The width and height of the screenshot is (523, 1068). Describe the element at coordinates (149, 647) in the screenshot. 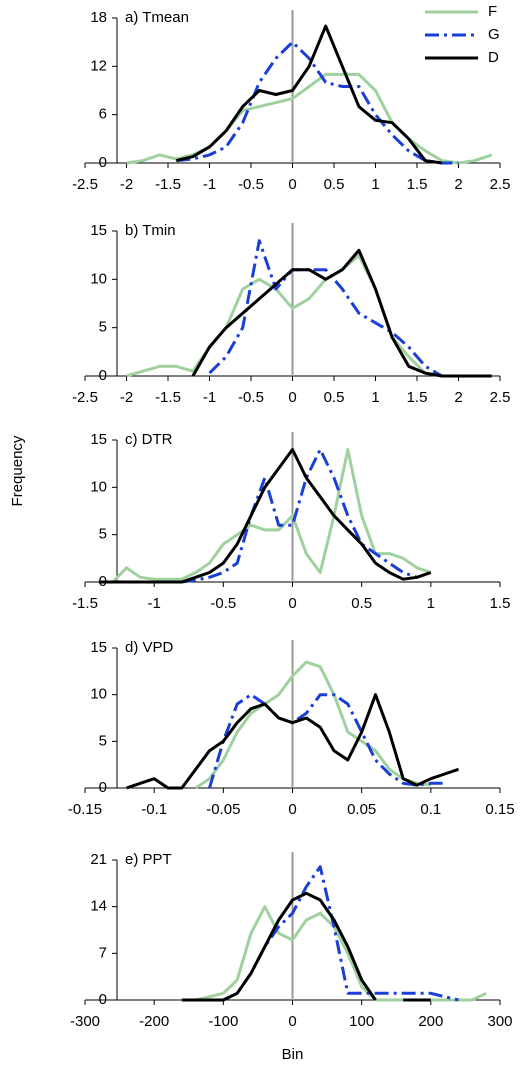

I see `panel-title: d) VPD` at that location.